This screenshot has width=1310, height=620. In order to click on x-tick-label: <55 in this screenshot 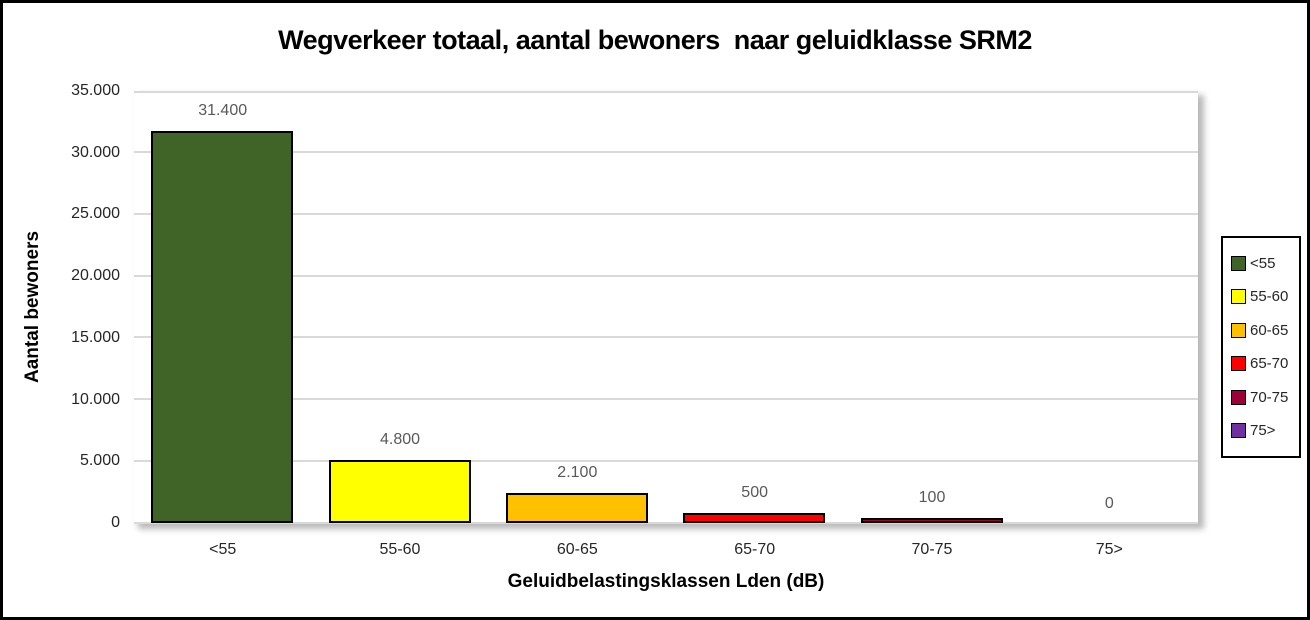, I will do `click(223, 549)`.